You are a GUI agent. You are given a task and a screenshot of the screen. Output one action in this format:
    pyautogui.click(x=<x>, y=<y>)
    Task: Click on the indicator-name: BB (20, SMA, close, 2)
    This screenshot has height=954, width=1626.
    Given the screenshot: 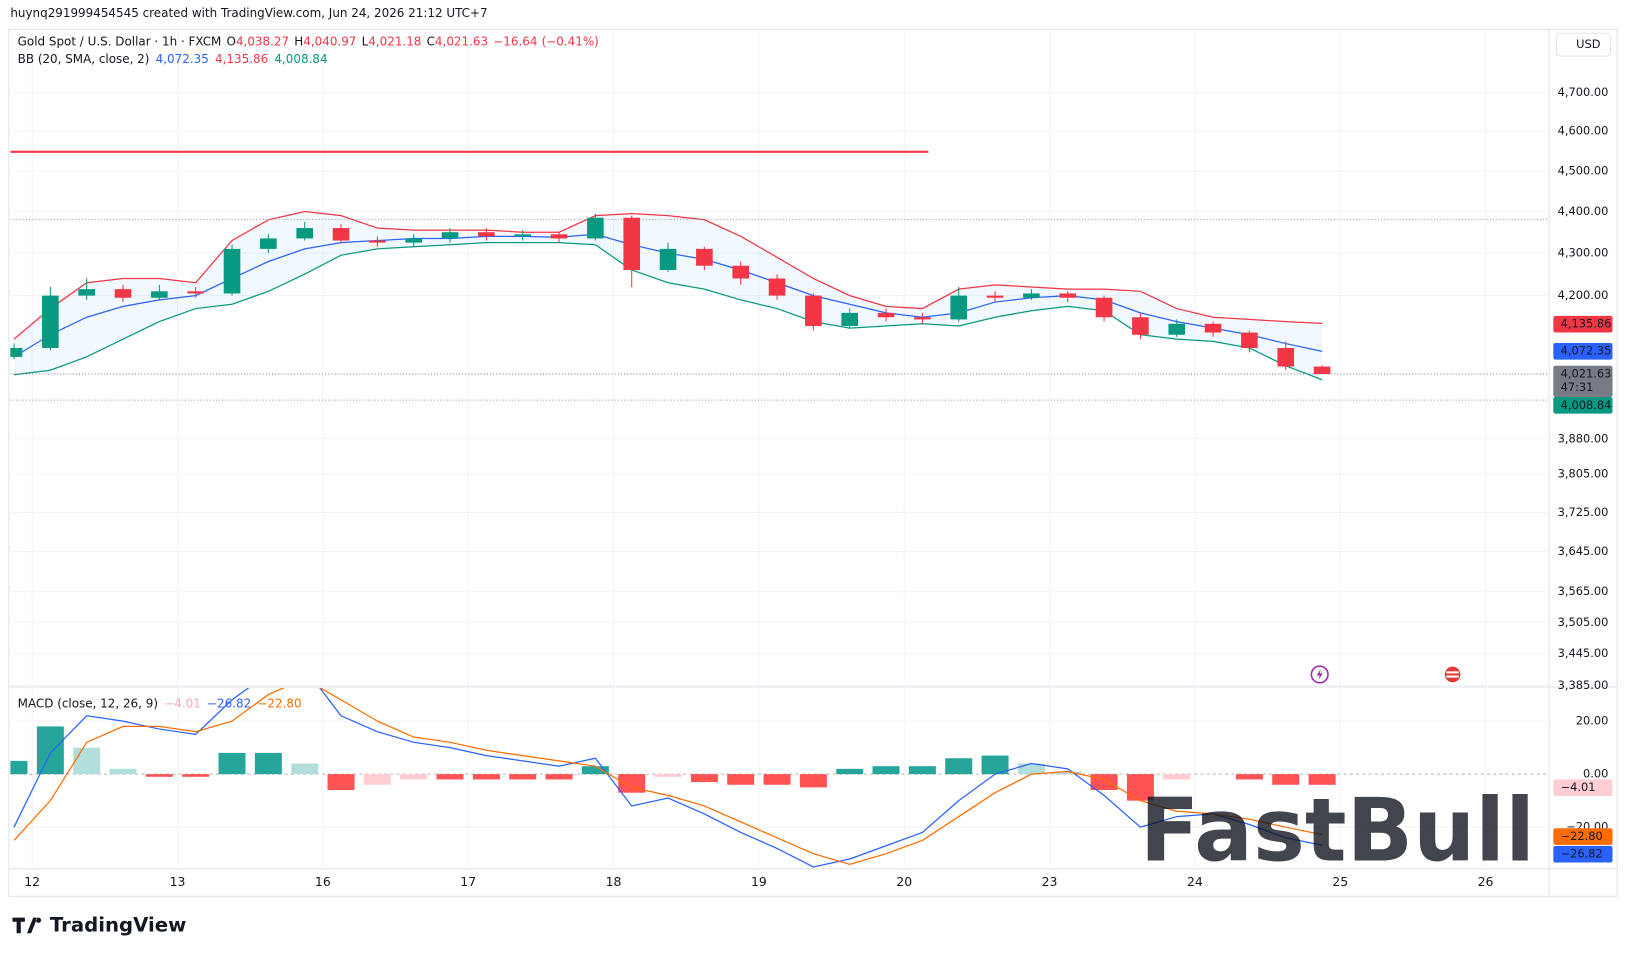 What is the action you would take?
    pyautogui.click(x=84, y=59)
    